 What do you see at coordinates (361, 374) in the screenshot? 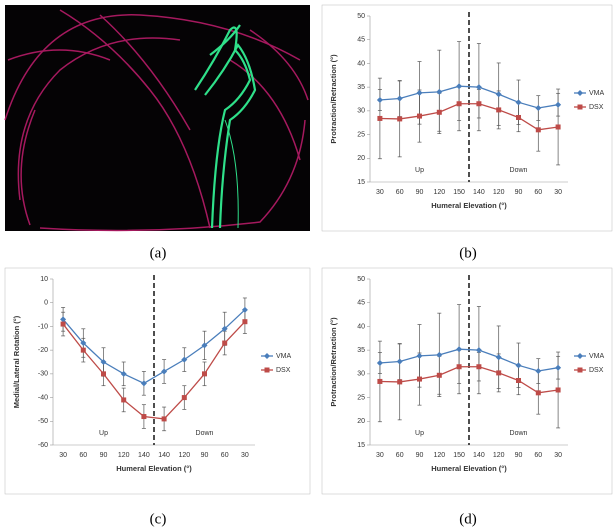
I see `y-tick-label: 30` at bounding box center [361, 374].